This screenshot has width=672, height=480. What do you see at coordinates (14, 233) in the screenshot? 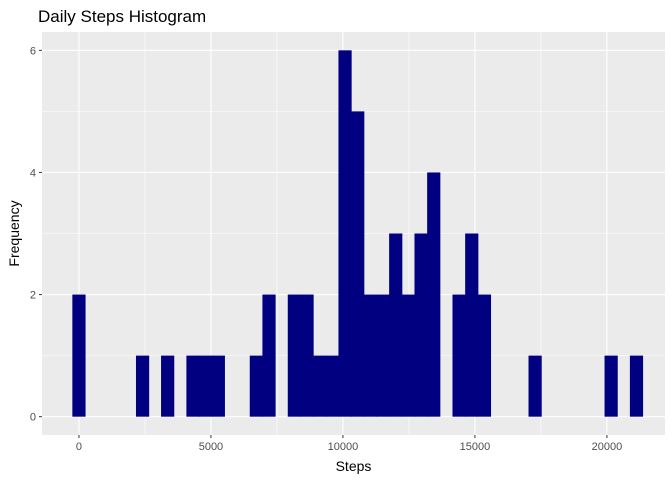
I see `y-axis-title: Frequency` at bounding box center [14, 233].